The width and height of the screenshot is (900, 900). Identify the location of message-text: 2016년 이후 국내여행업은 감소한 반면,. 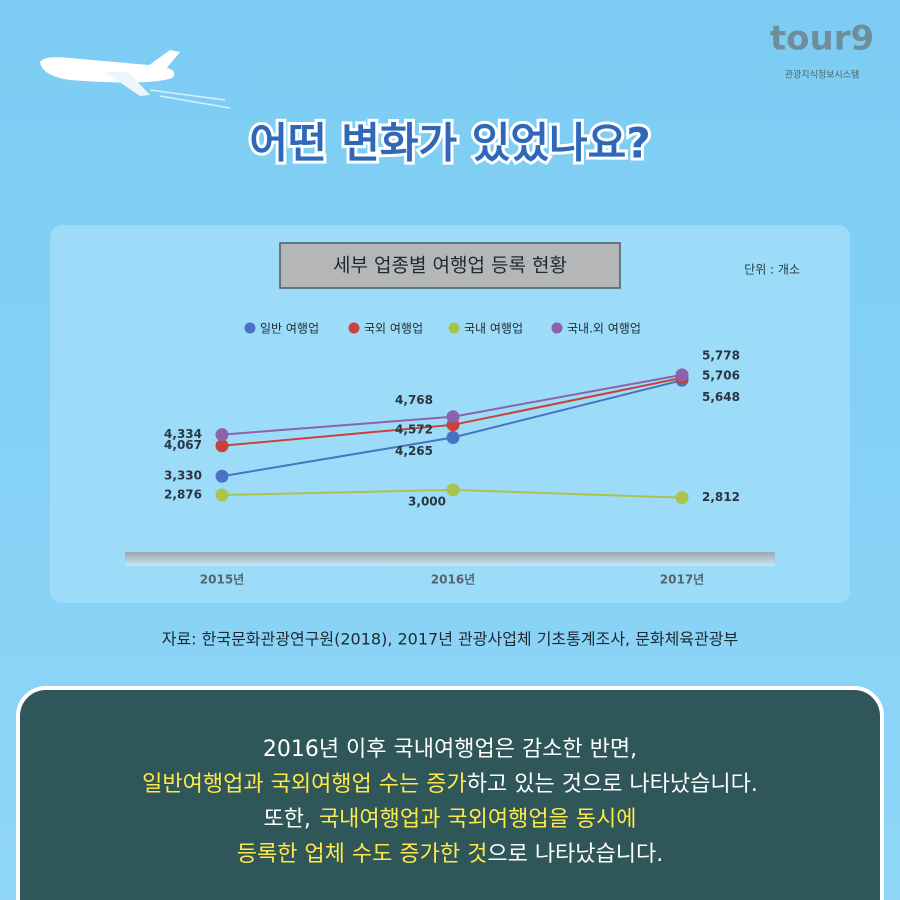
(450, 749).